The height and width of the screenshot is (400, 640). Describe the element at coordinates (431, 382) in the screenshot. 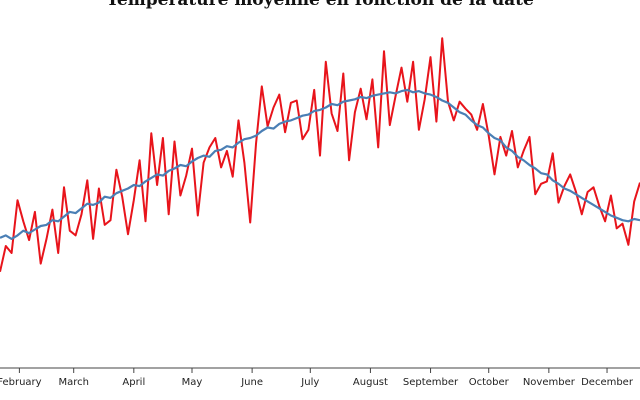

I see `x-tick-label: September` at that location.